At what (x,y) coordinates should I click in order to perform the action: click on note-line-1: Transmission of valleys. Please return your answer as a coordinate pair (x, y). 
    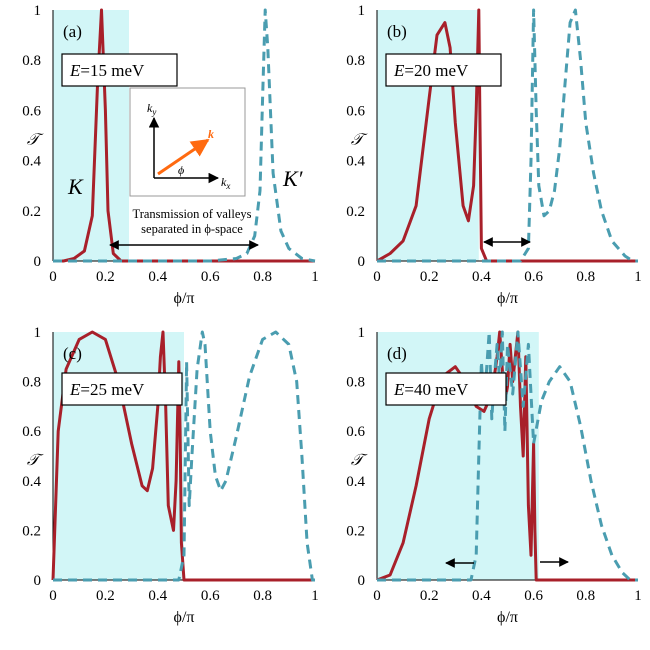
    Looking at the image, I should click on (192, 214).